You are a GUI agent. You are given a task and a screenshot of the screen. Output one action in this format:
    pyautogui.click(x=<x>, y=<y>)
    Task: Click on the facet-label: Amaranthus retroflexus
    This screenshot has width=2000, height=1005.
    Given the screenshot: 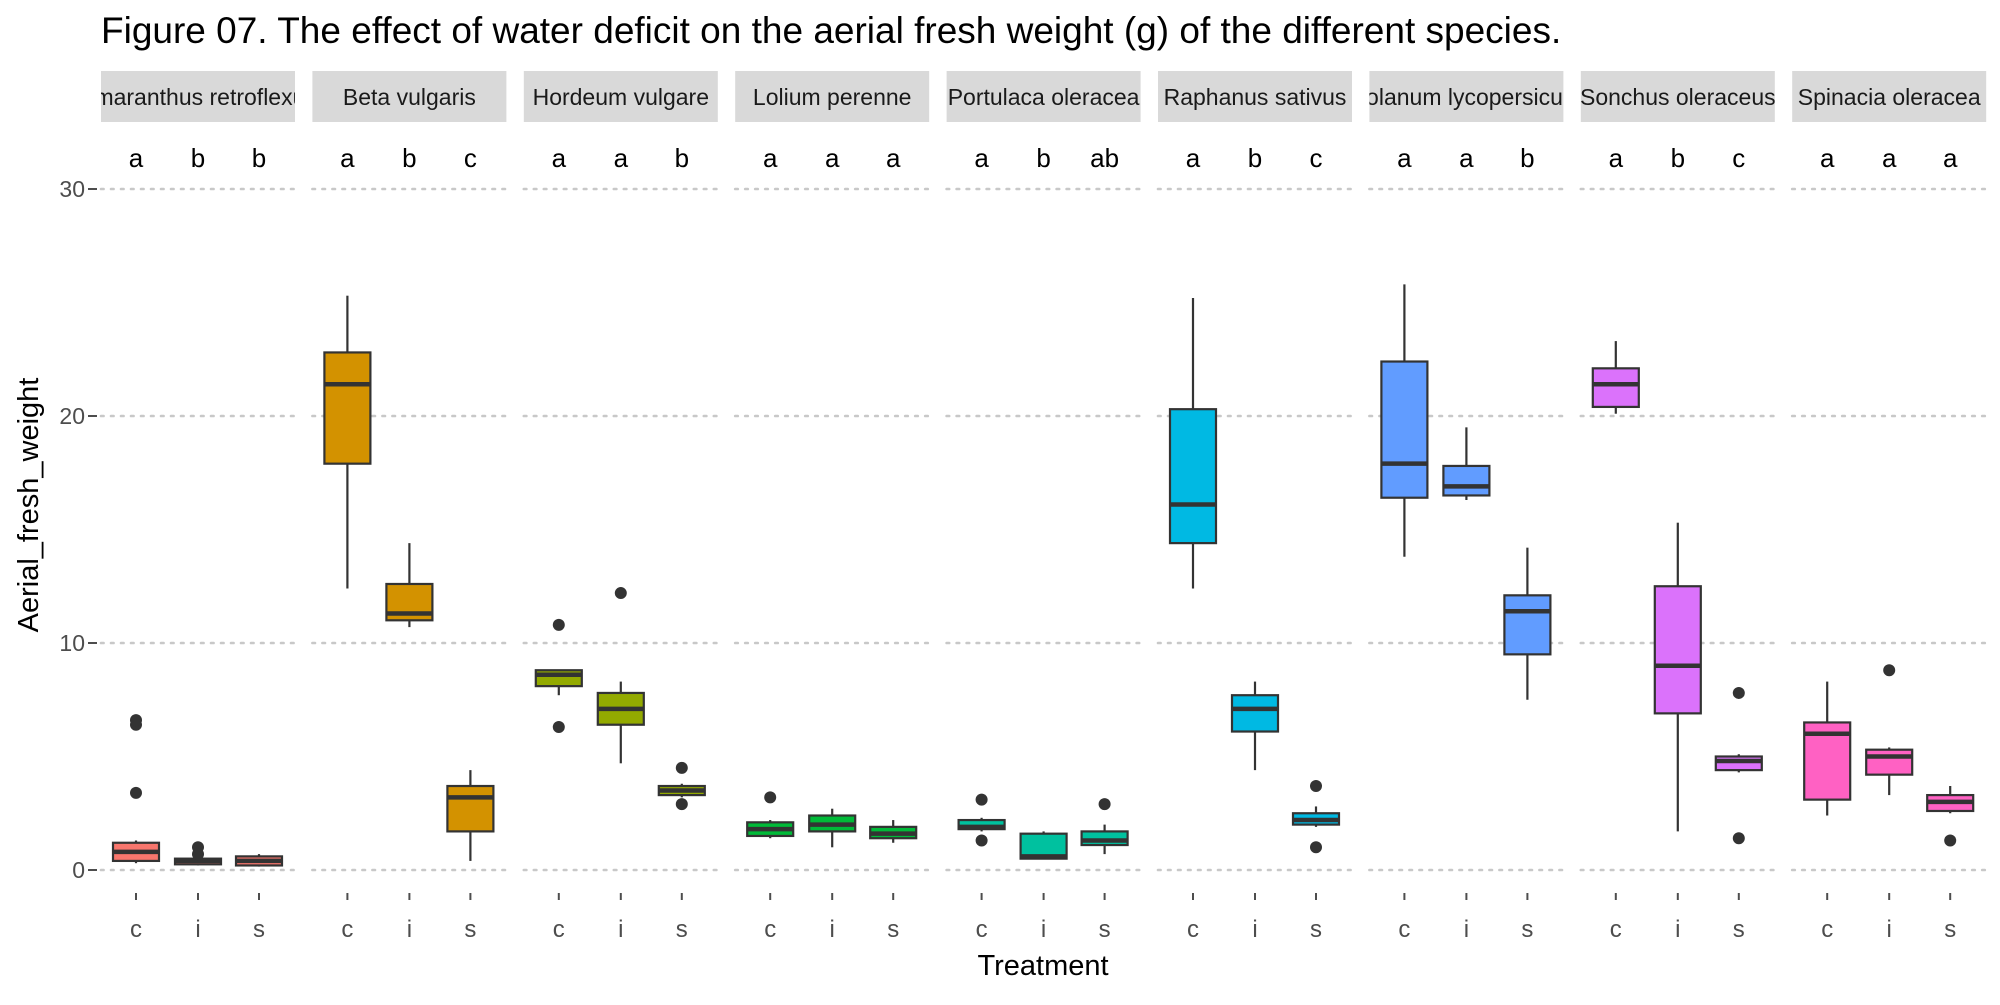 What is the action you would take?
    pyautogui.click(x=198, y=97)
    